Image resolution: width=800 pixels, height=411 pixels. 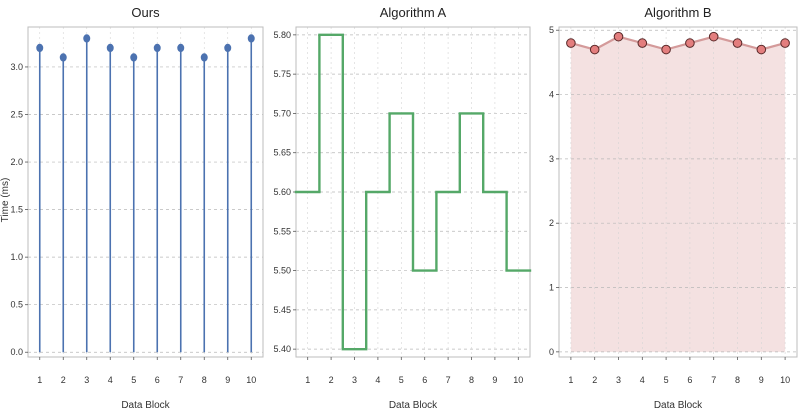 I want to click on chart-title: Algorithm A, so click(x=413, y=12).